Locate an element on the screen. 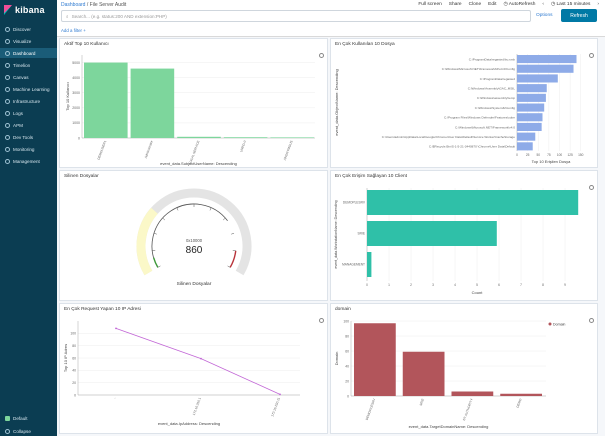 The image size is (605, 436). x-tick-label: 2 is located at coordinates (411, 285).